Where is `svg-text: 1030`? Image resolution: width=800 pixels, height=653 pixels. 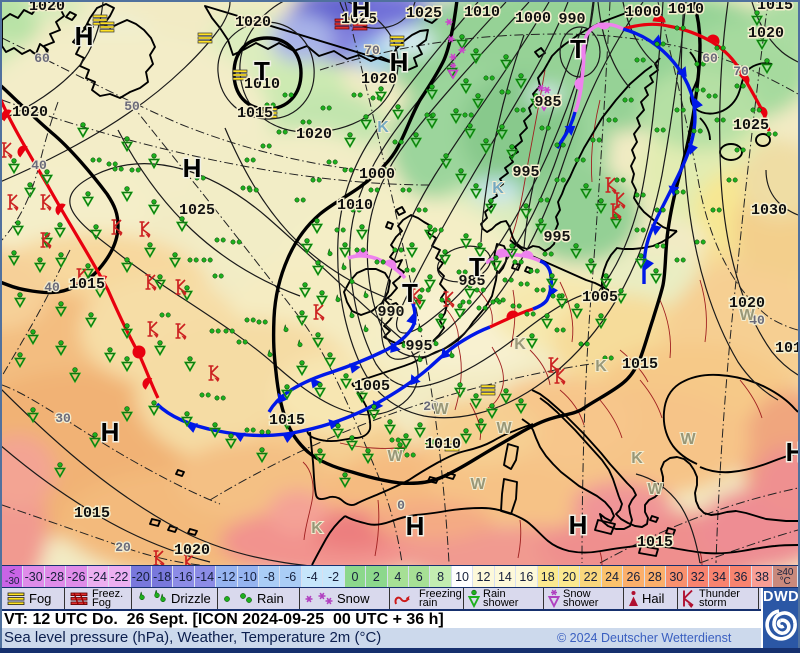 svg-text: 1030 is located at coordinates (769, 210).